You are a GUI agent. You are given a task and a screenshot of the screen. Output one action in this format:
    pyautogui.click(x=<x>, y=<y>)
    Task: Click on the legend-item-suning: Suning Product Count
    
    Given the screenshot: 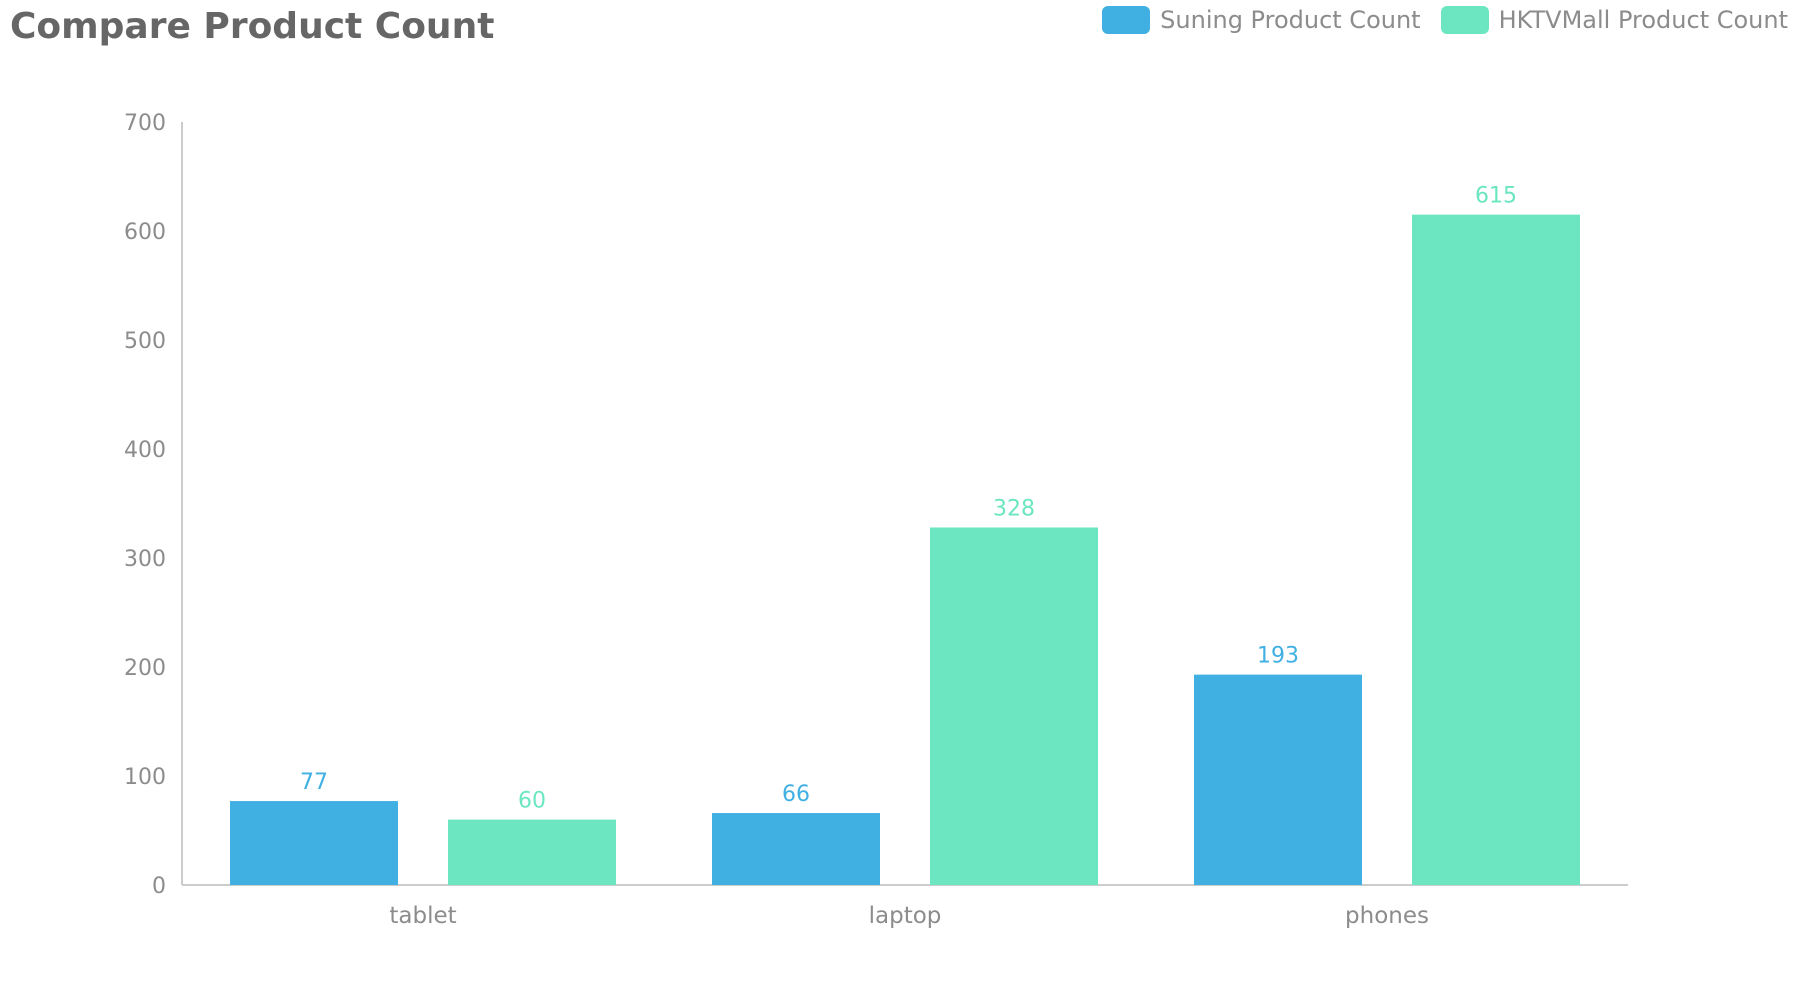 What is the action you would take?
    pyautogui.click(x=1261, y=20)
    